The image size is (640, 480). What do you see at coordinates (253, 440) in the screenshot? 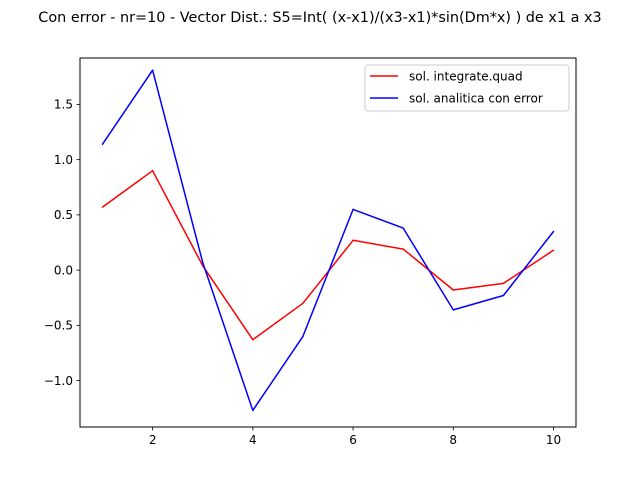
I see `x-tick-label: 4` at bounding box center [253, 440].